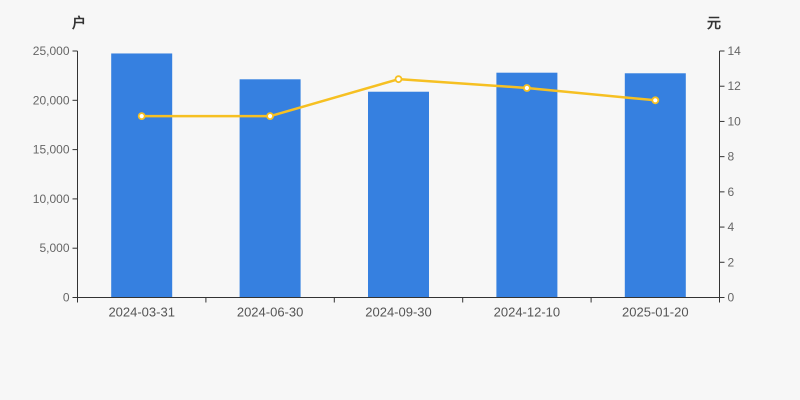 The width and height of the screenshot is (800, 400). I want to click on left-axis-tick-label: 15,000, so click(51, 150).